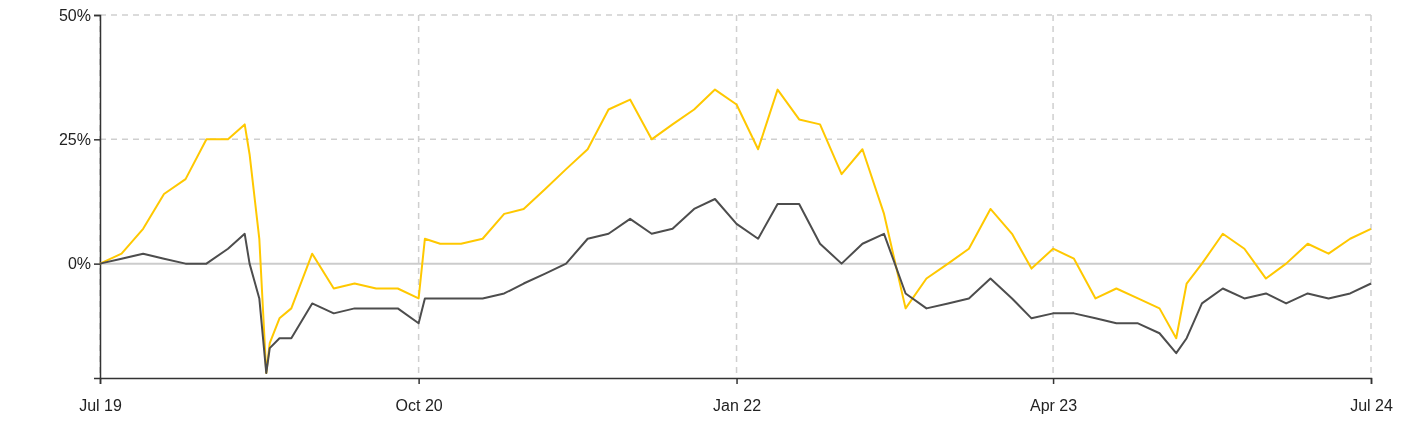 The image size is (1403, 443). I want to click on y-tick-label: 50%, so click(74, 15).